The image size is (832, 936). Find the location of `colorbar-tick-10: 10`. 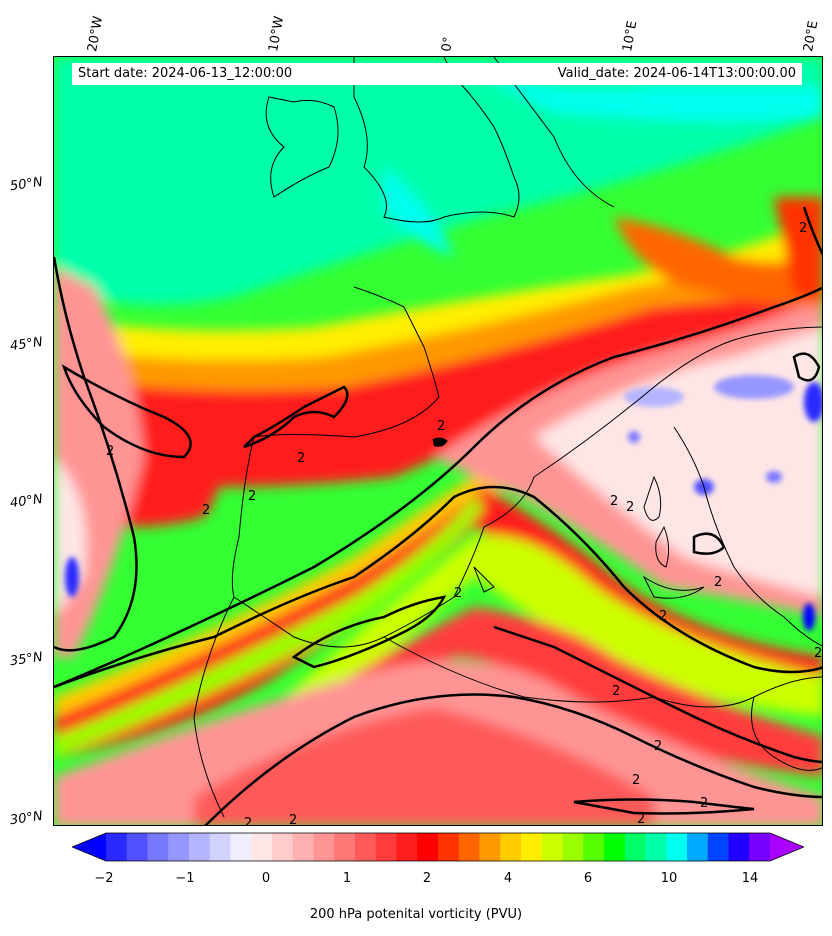

colorbar-tick-10: 10 is located at coordinates (669, 878).